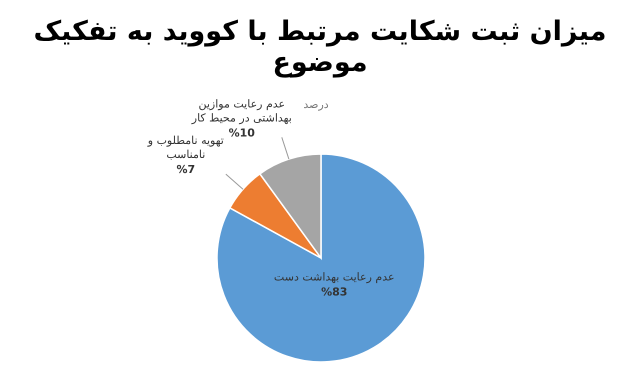 The width and height of the screenshot is (640, 370). I want to click on data-label: %10, so click(242, 133).